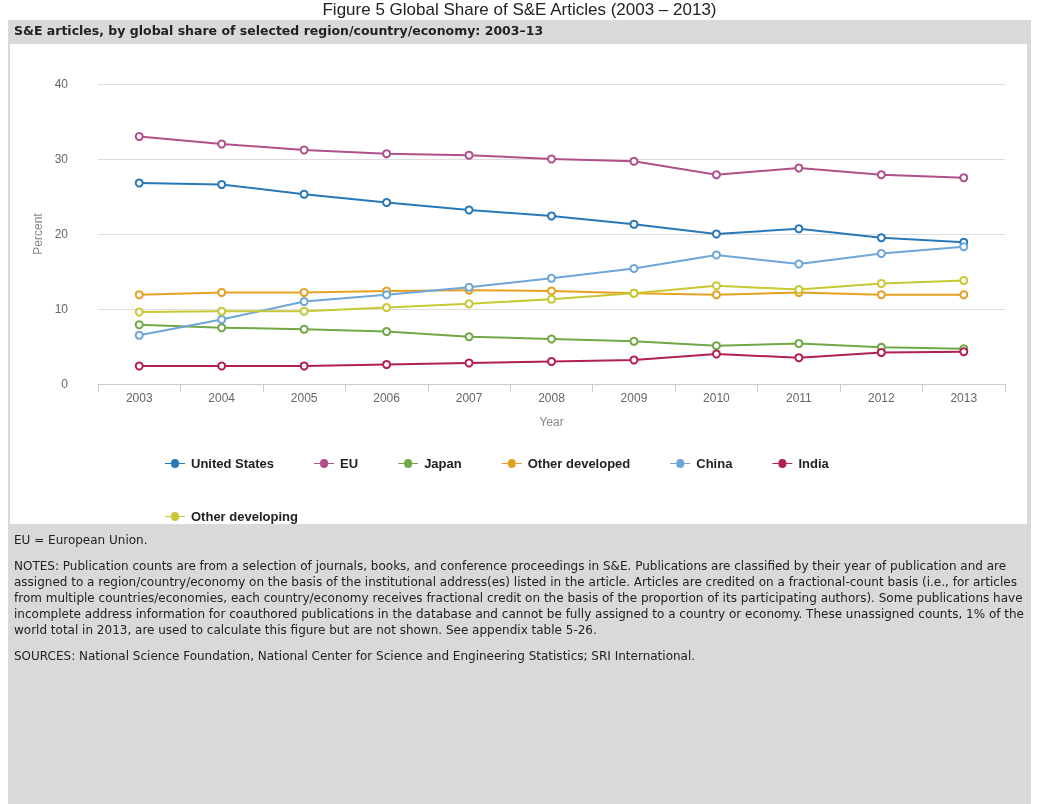  What do you see at coordinates (65, 384) in the screenshot?
I see `y-tick-label: 0` at bounding box center [65, 384].